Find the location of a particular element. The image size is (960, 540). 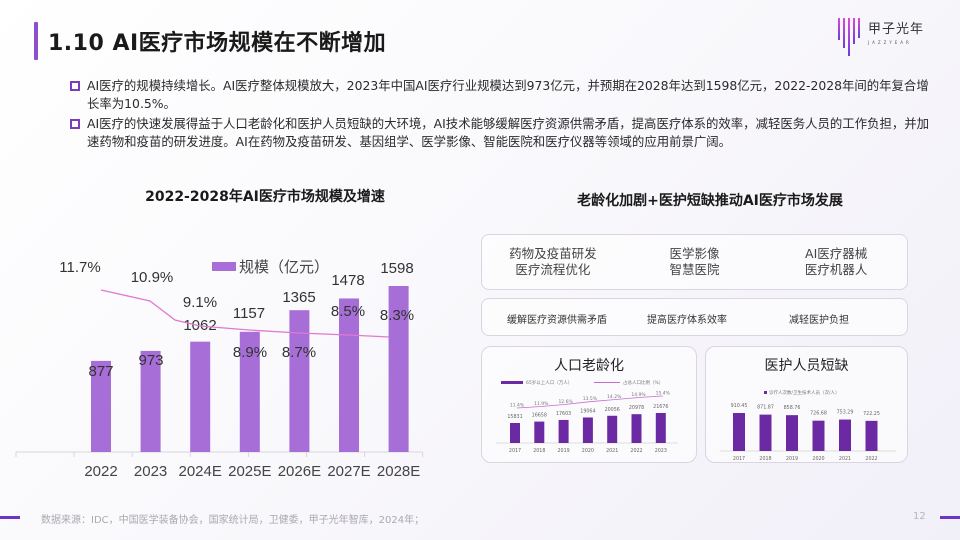

svg-text: 973 is located at coordinates (150, 360).